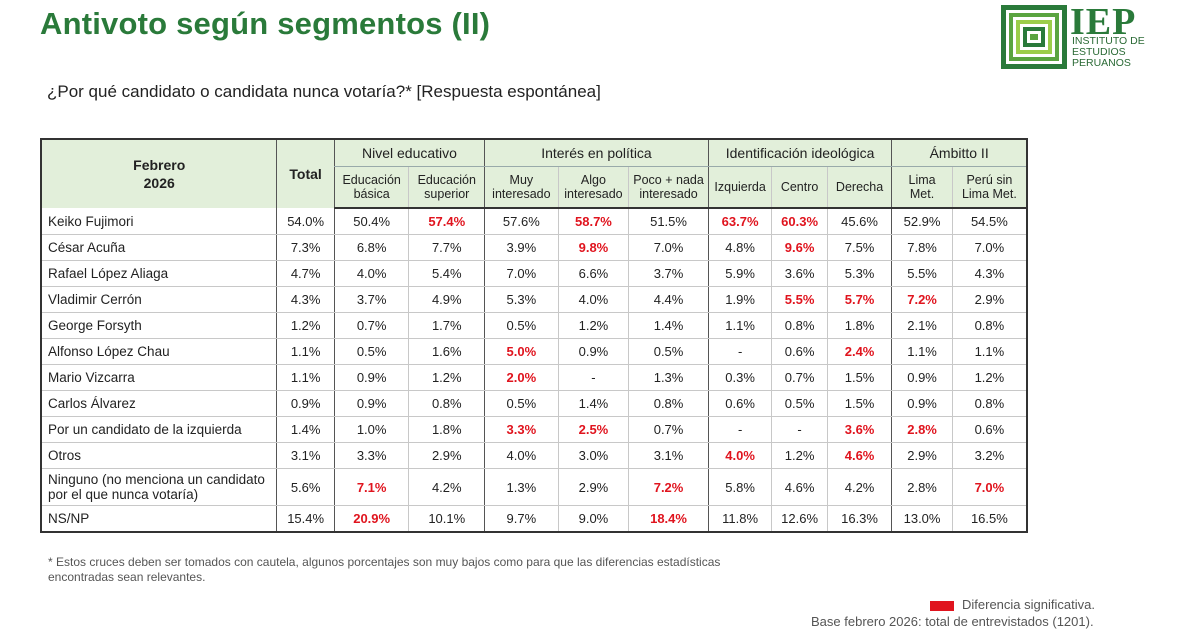  Describe the element at coordinates (446, 403) in the screenshot. I see `value-cell: 0.8%` at that location.